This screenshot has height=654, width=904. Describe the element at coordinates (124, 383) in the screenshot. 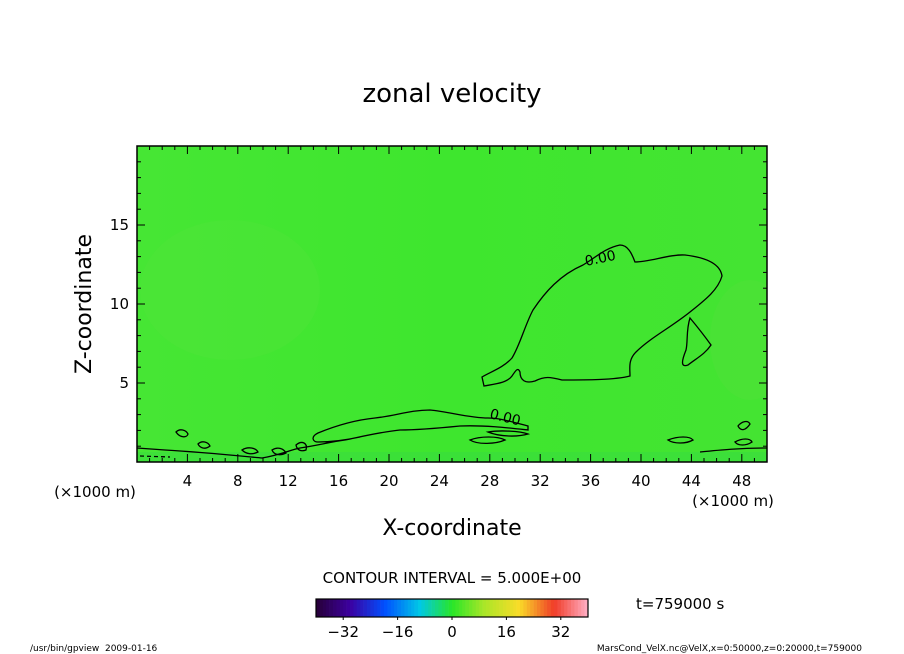

I see `y-tick-label: 5` at that location.